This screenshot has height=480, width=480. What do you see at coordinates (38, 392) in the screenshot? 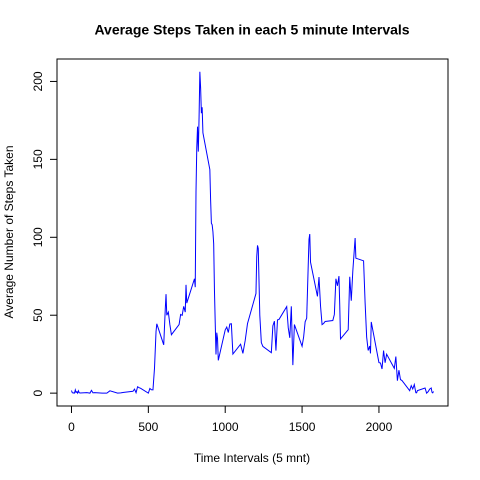
I see `y-tick-label: 0` at bounding box center [38, 392].